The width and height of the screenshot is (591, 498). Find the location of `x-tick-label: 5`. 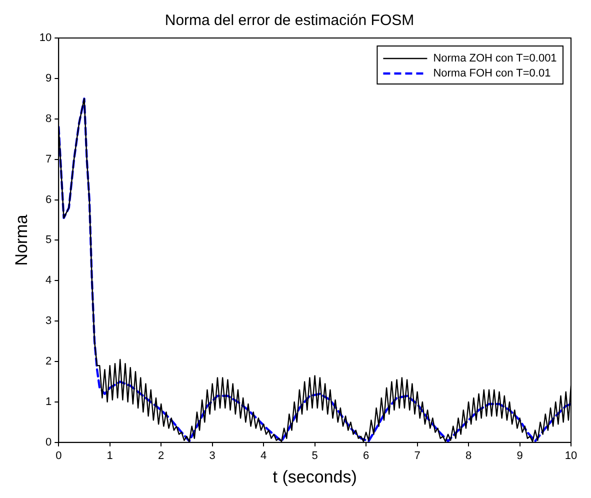

x-tick-label: 5 is located at coordinates (315, 456).